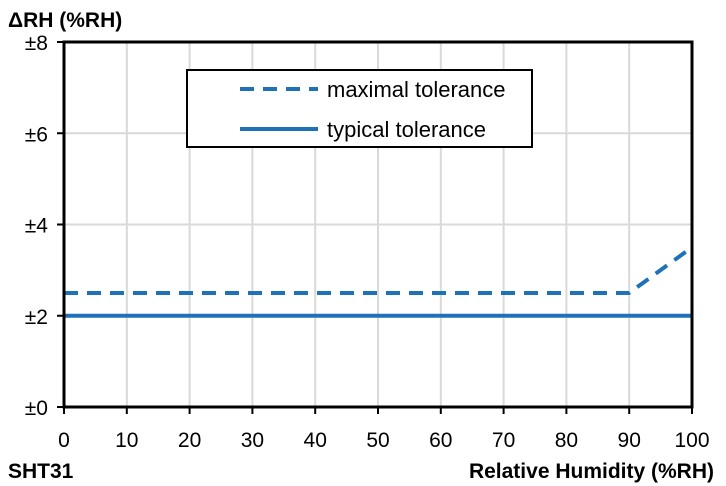  I want to click on y-axis-title: ΔRH (%RH), so click(65, 20).